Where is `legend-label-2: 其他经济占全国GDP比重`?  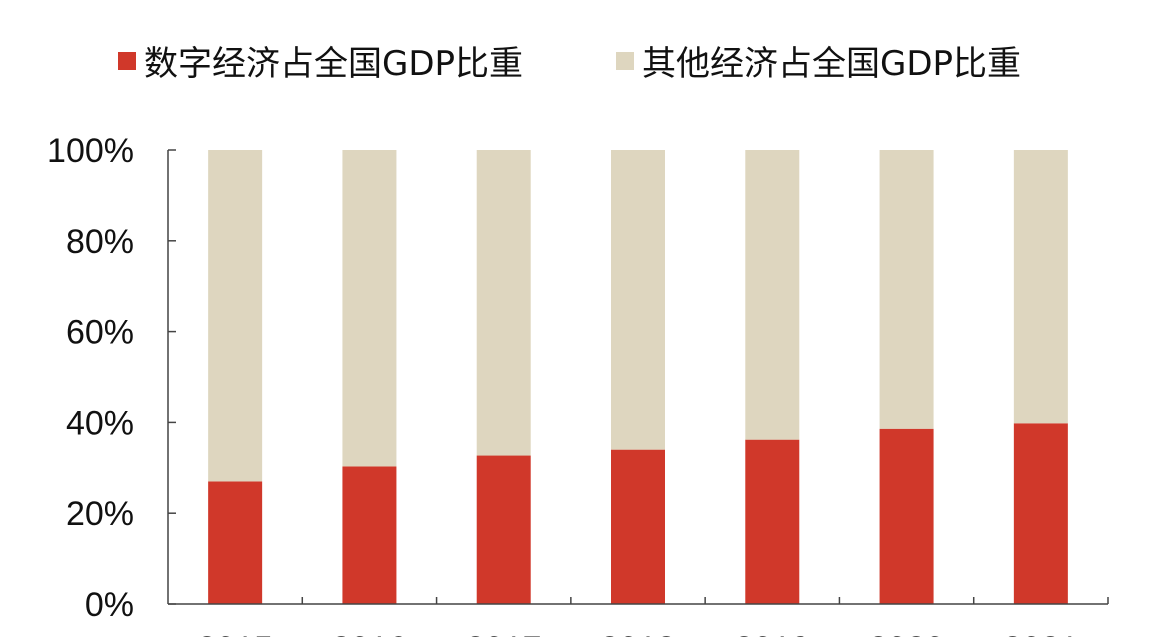 legend-label-2: 其他经济占全国GDP比重 is located at coordinates (831, 64).